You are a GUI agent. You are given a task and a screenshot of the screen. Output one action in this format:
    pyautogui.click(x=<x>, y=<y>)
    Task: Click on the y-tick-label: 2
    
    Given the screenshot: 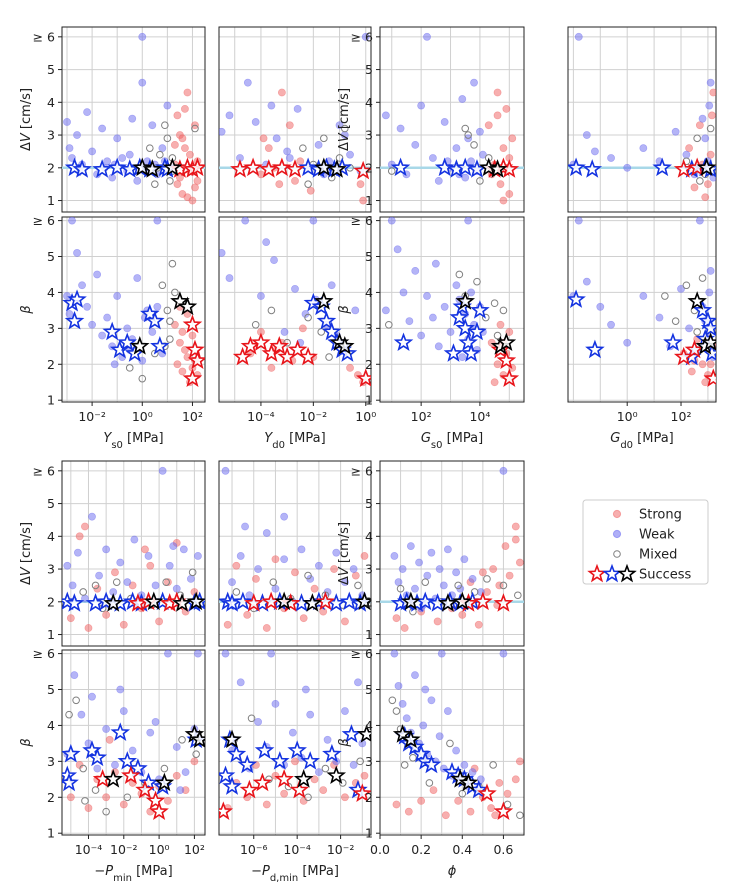 What is the action you would take?
    pyautogui.click(x=369, y=364)
    